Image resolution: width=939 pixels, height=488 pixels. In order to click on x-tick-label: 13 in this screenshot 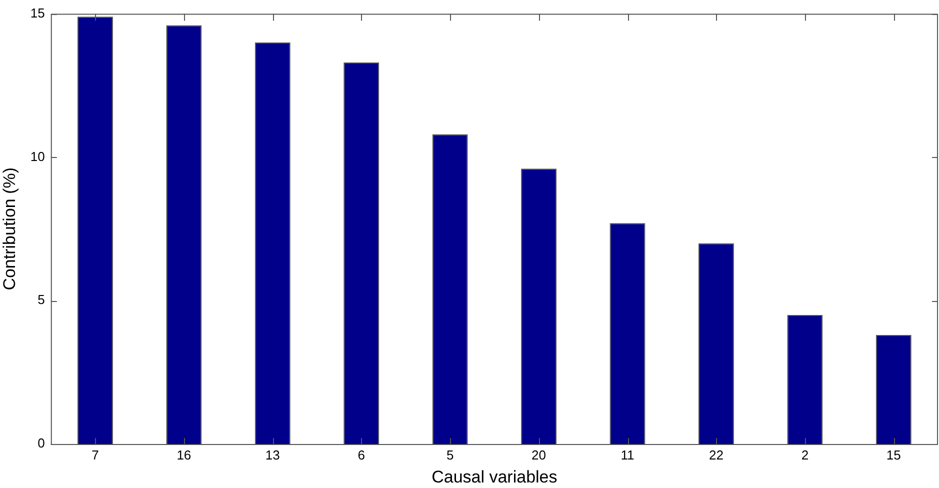, I will do `click(272, 454)`.